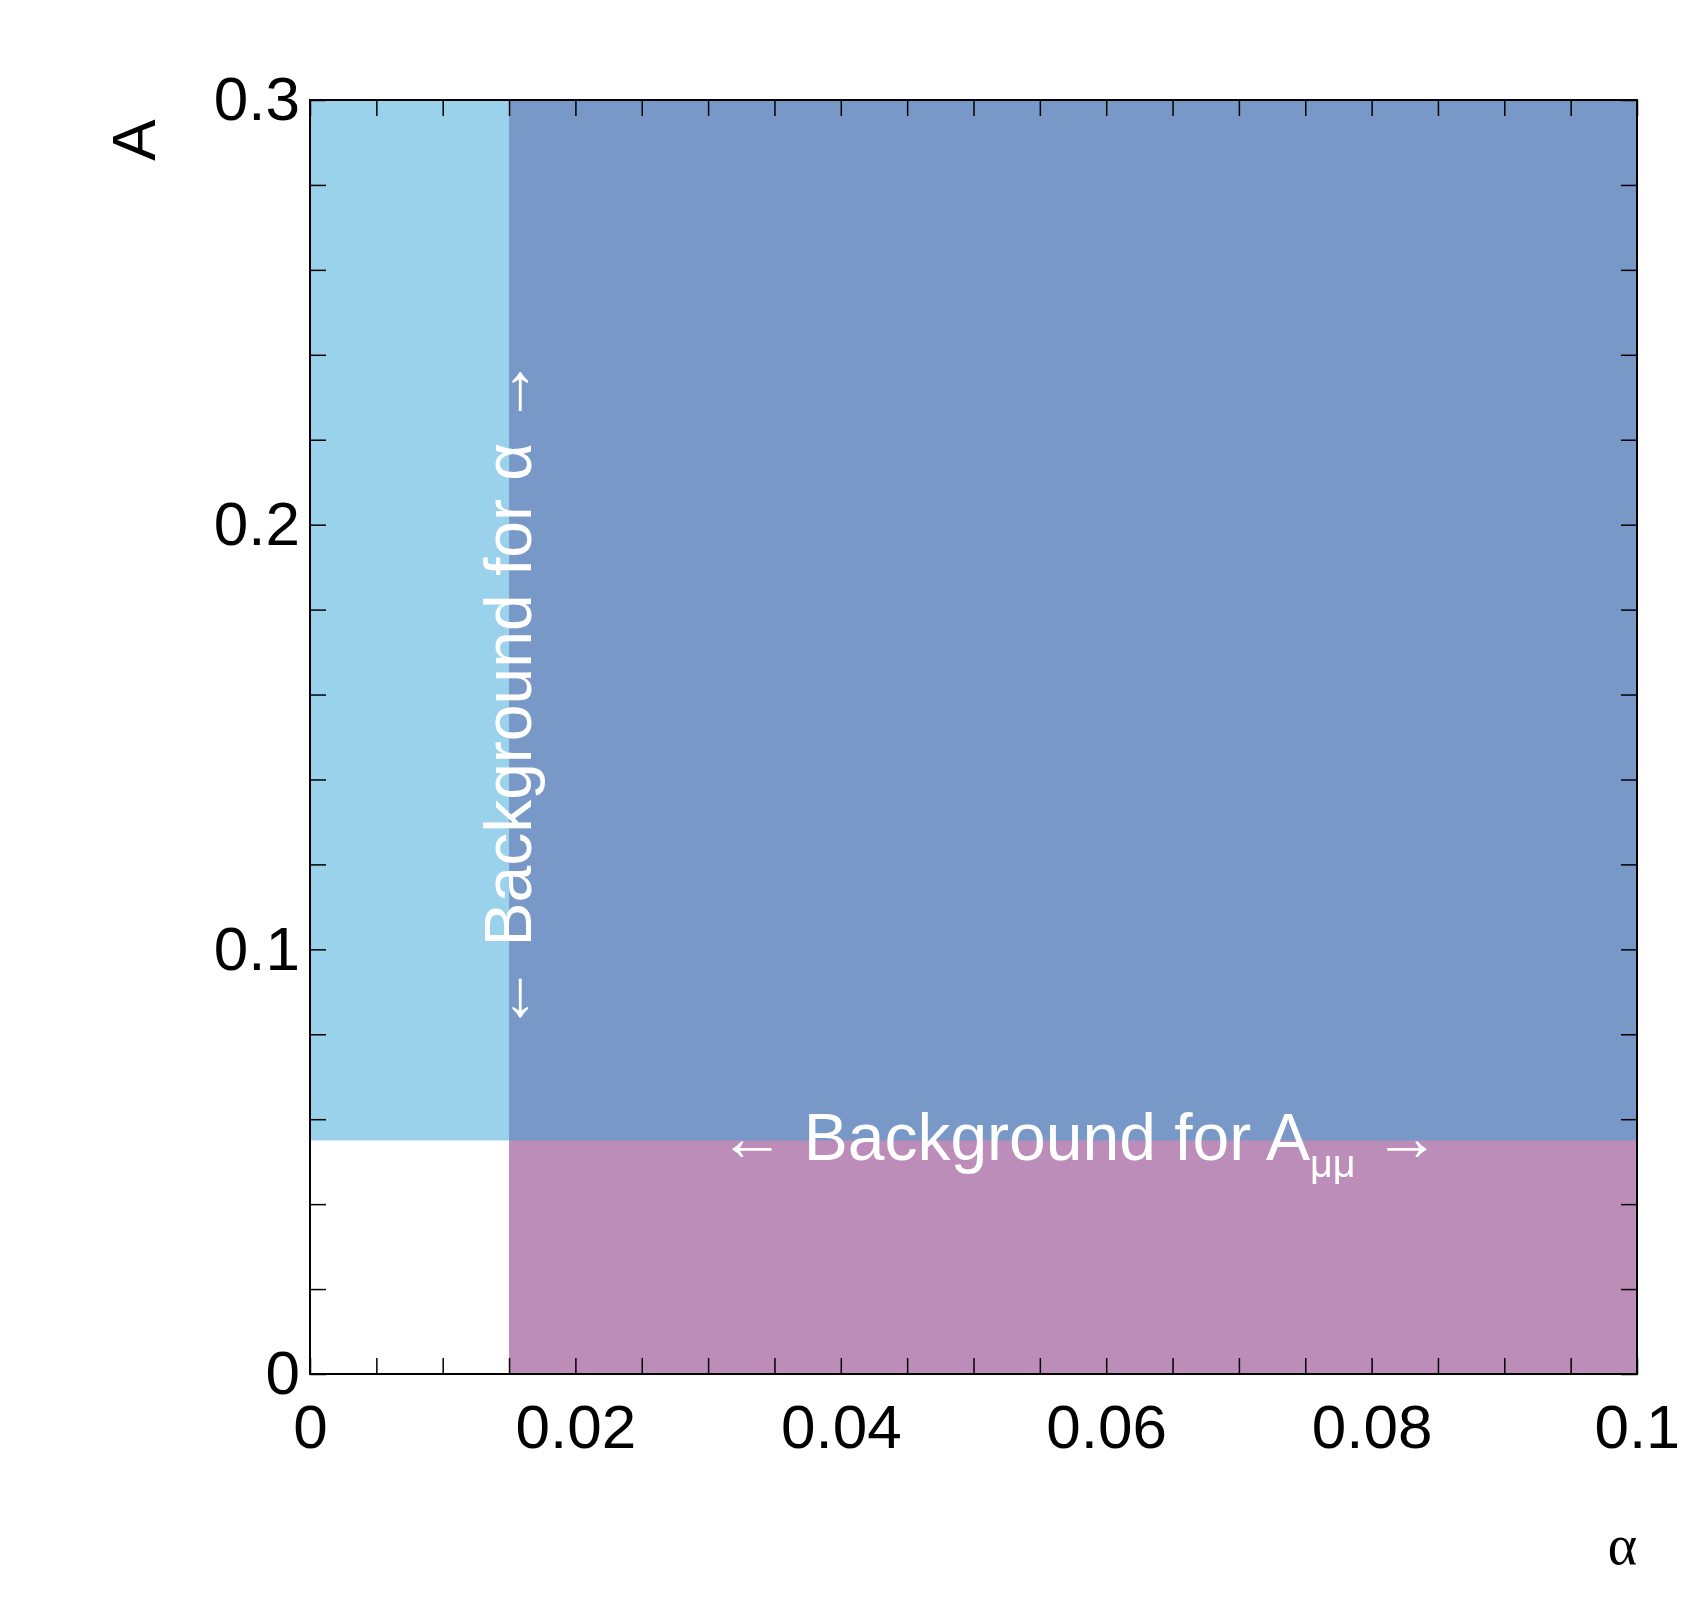 Image resolution: width=1685 pixels, height=1616 pixels. What do you see at coordinates (256, 948) in the screenshot?
I see `y-tick-label: 0.1` at bounding box center [256, 948].